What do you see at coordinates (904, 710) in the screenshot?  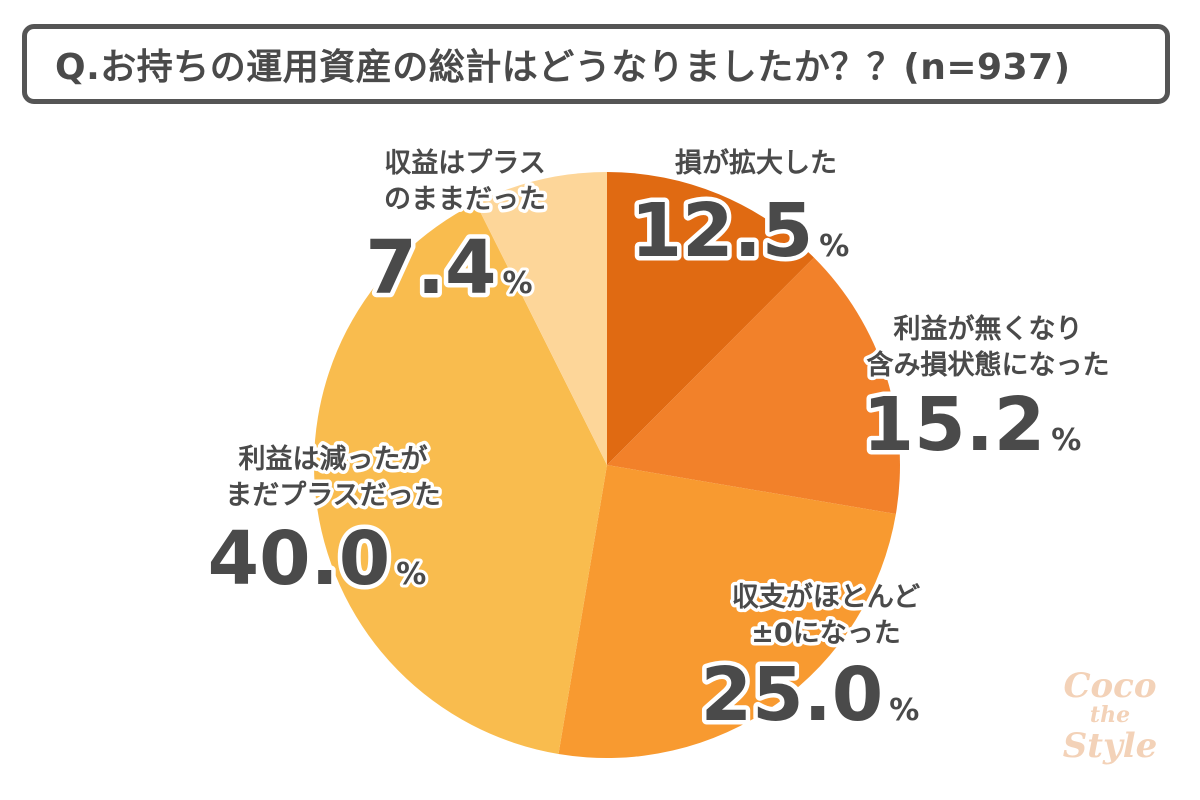 I see `slice-percent-sign-3: %` at bounding box center [904, 710].